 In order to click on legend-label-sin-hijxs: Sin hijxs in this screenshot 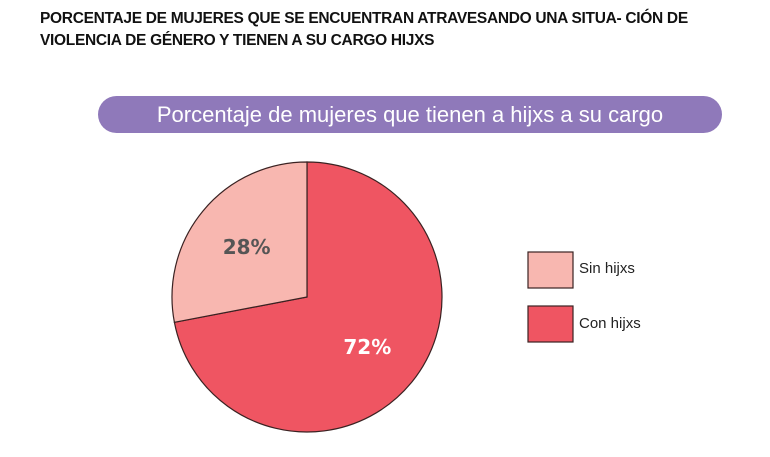, I will do `click(607, 268)`.